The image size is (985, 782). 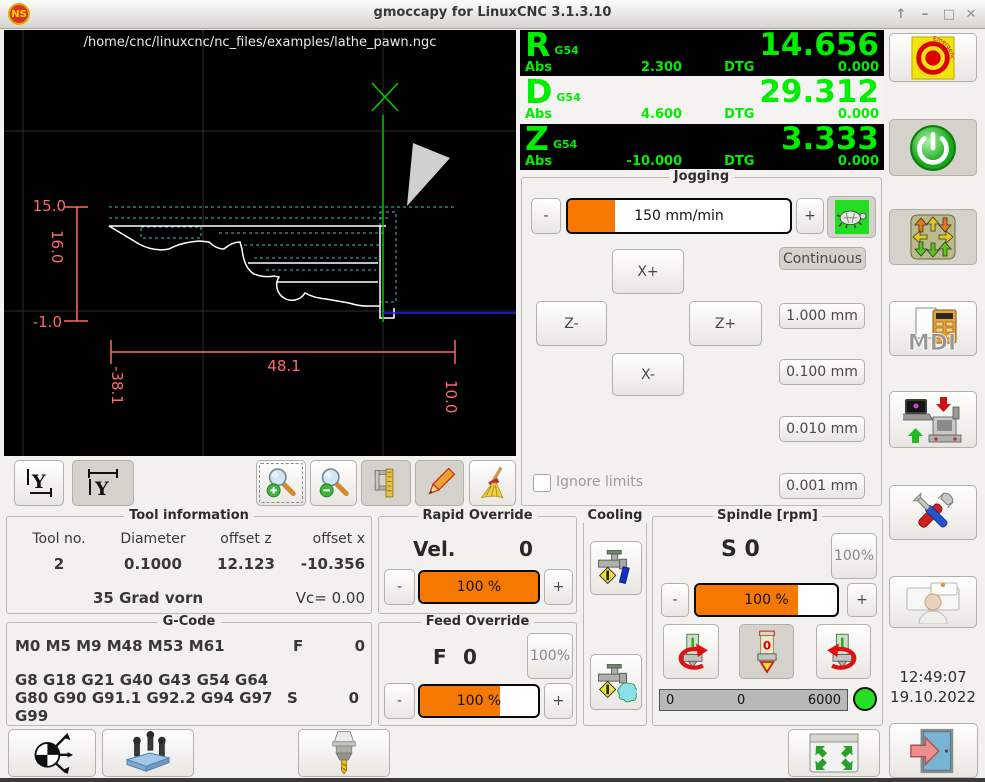 I want to click on tool-settings-button, so click(x=344, y=753).